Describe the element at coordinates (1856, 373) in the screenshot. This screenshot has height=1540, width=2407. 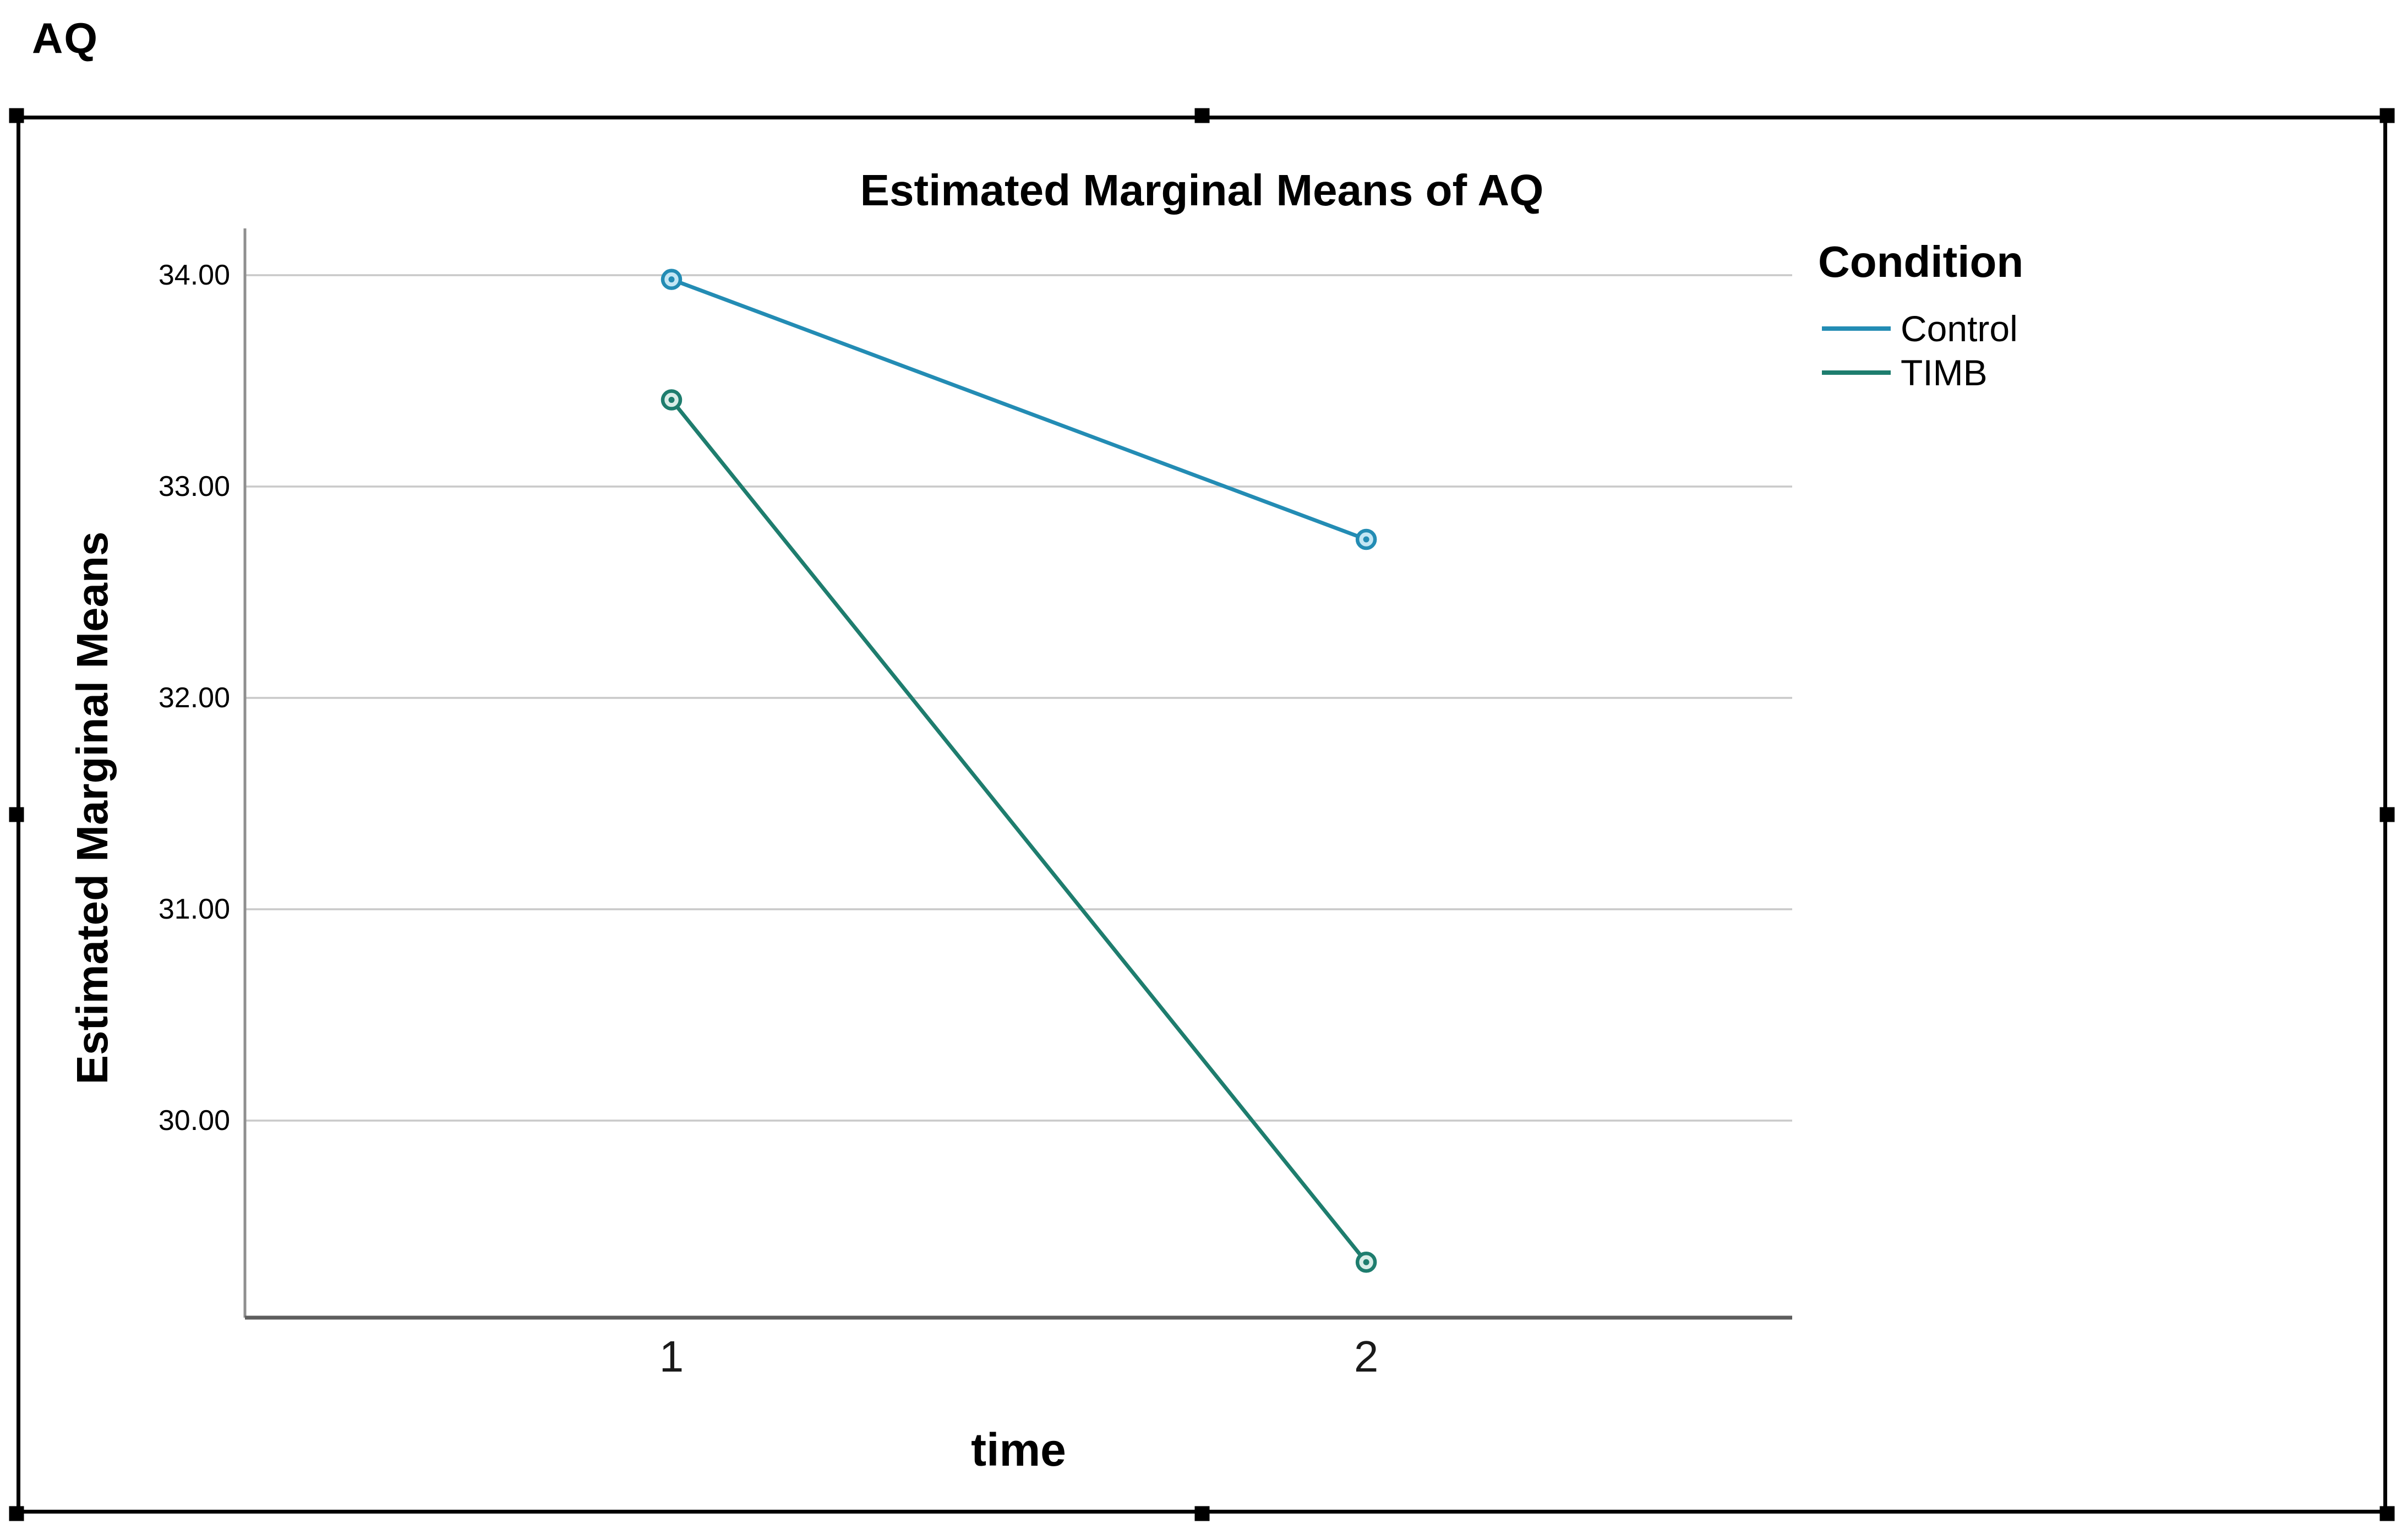
I see `legend-line-swatch-timb` at that location.